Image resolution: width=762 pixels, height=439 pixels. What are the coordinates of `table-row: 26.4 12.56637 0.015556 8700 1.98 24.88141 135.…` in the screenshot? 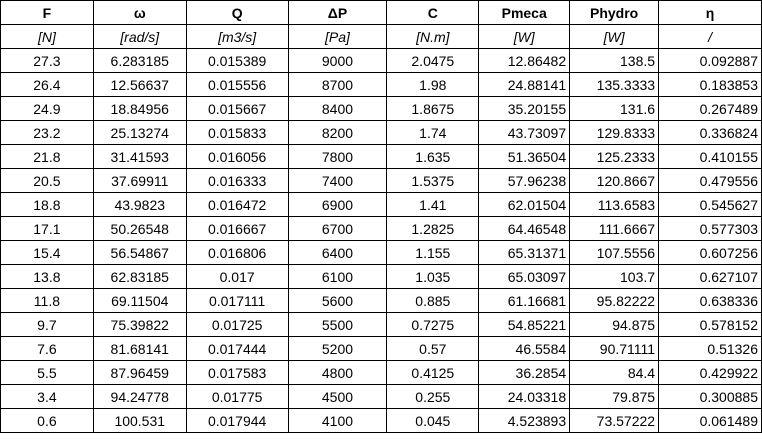 It's located at (381, 84).